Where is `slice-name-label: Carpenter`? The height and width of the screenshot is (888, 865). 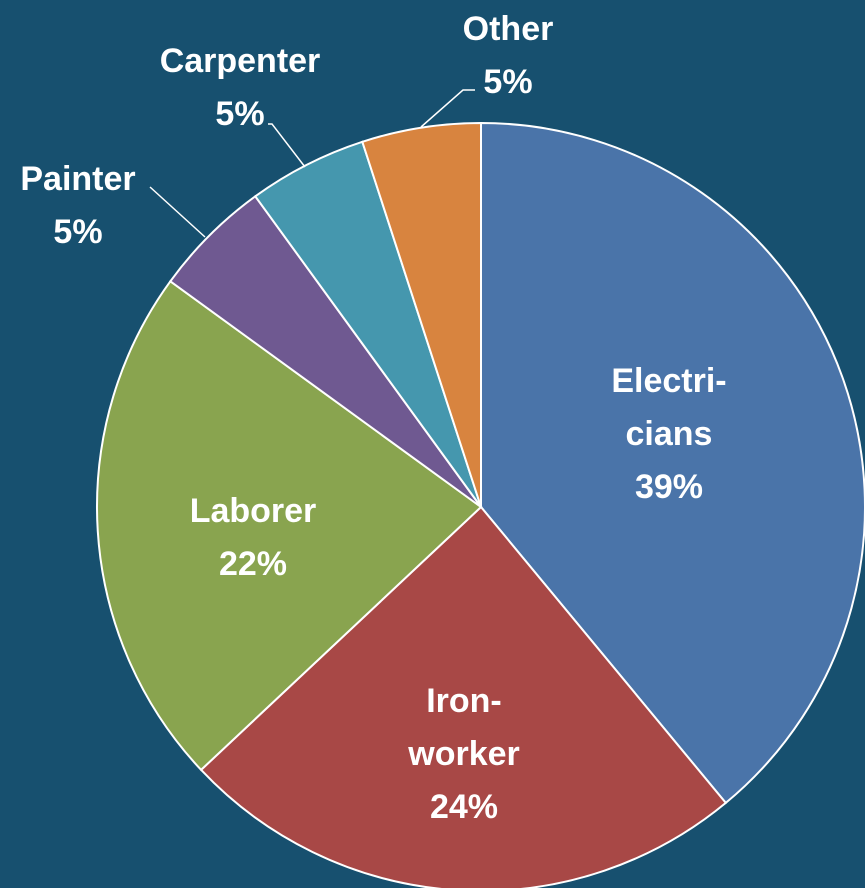 slice-name-label: Carpenter is located at coordinates (240, 61).